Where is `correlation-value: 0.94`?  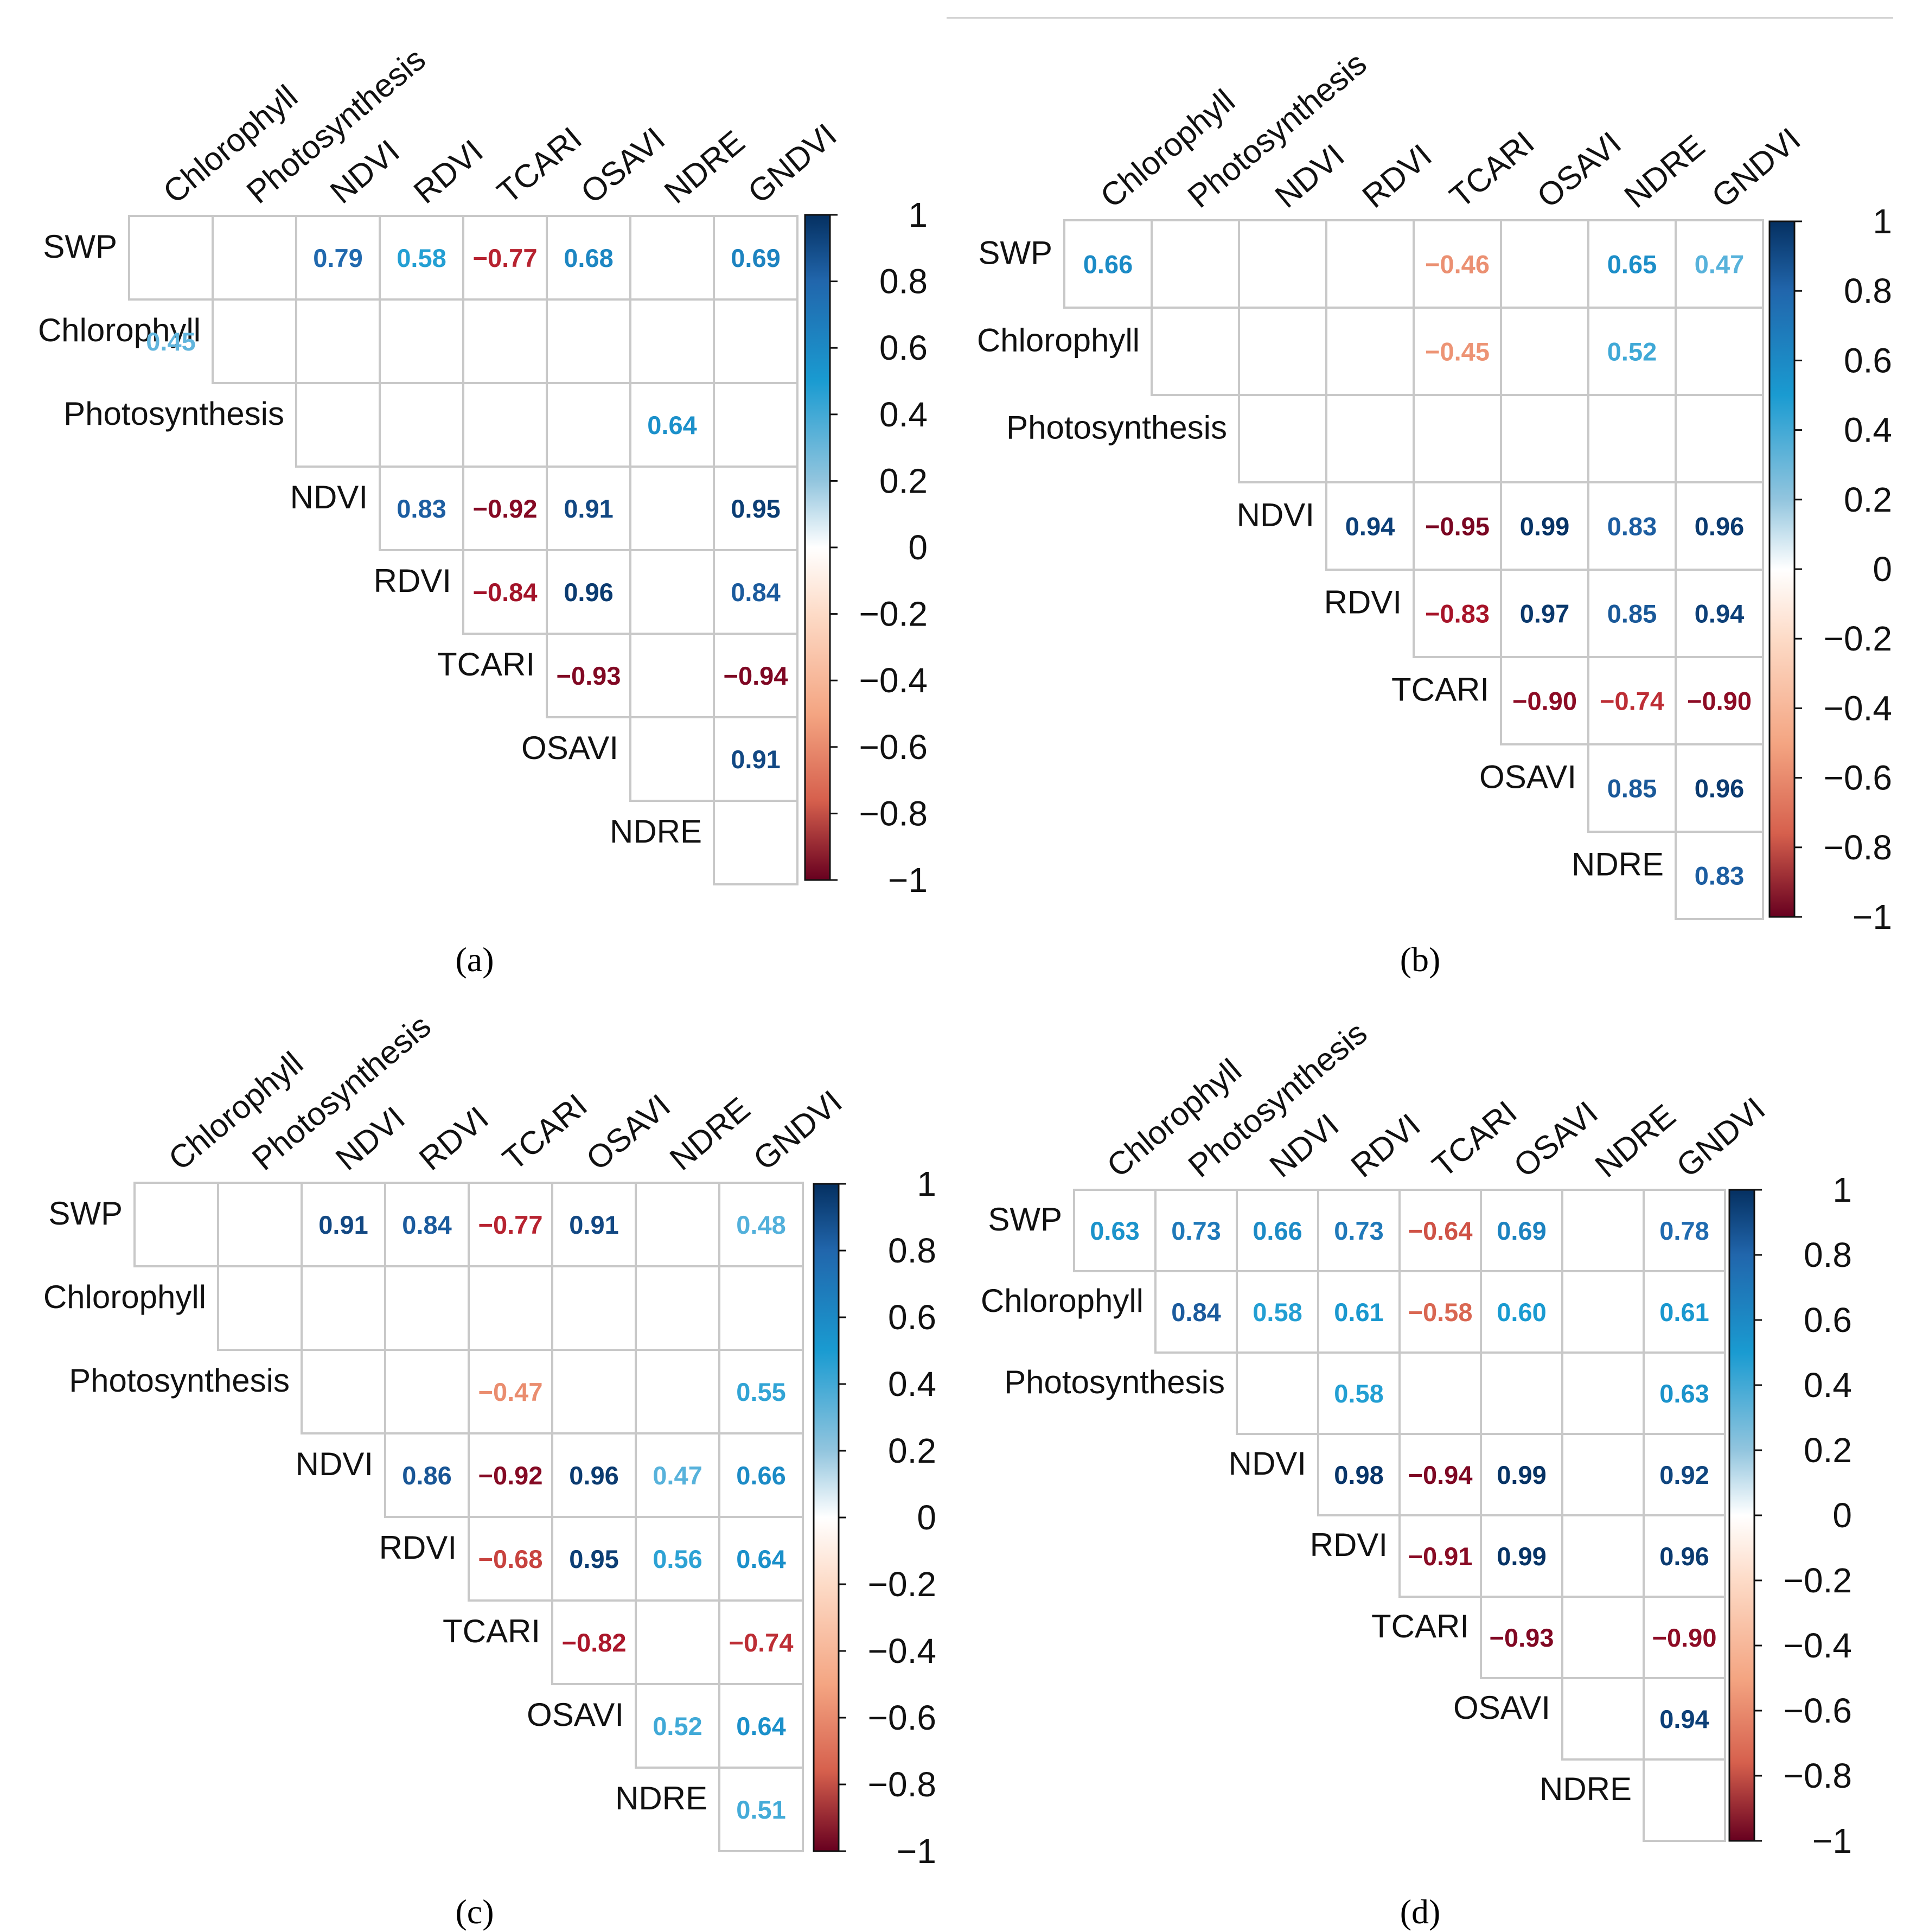
correlation-value: 0.94 is located at coordinates (1370, 526).